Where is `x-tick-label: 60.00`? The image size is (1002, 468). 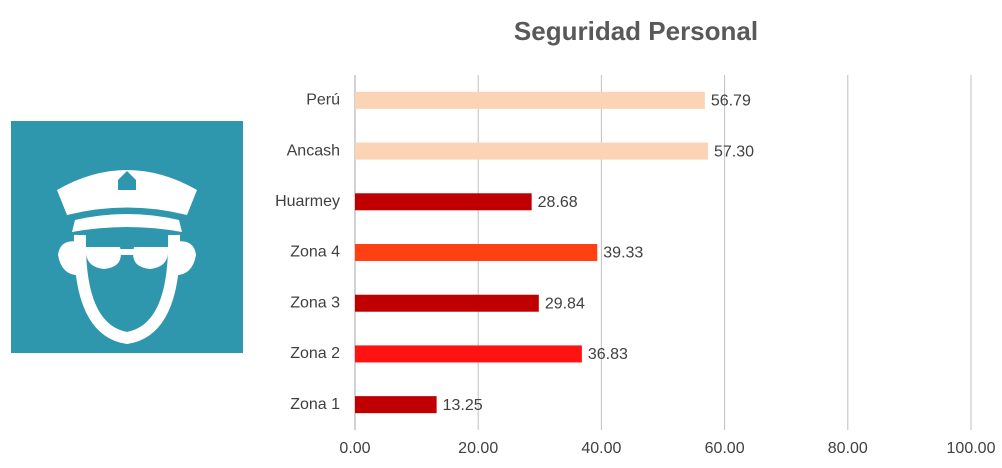
x-tick-label: 60.00 is located at coordinates (725, 448).